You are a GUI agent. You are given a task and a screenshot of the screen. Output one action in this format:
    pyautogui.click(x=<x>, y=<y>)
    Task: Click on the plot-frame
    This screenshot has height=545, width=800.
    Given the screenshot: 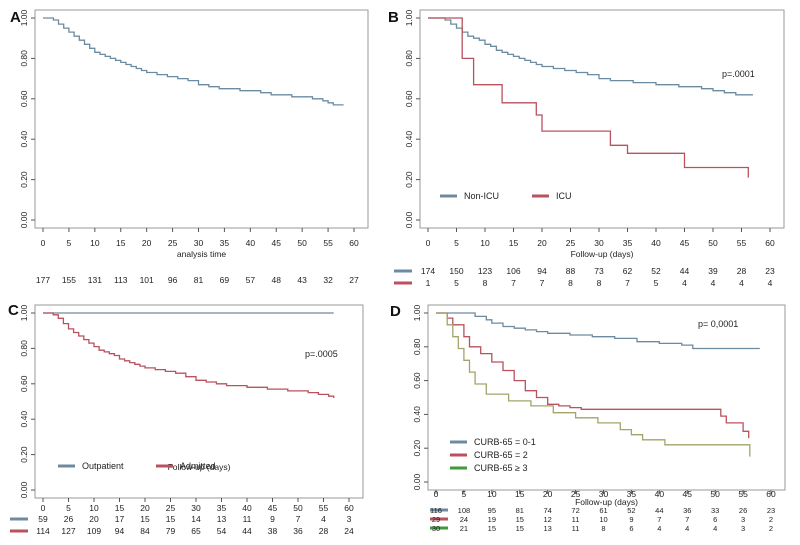 What is the action you would take?
    pyautogui.click(x=199, y=401)
    